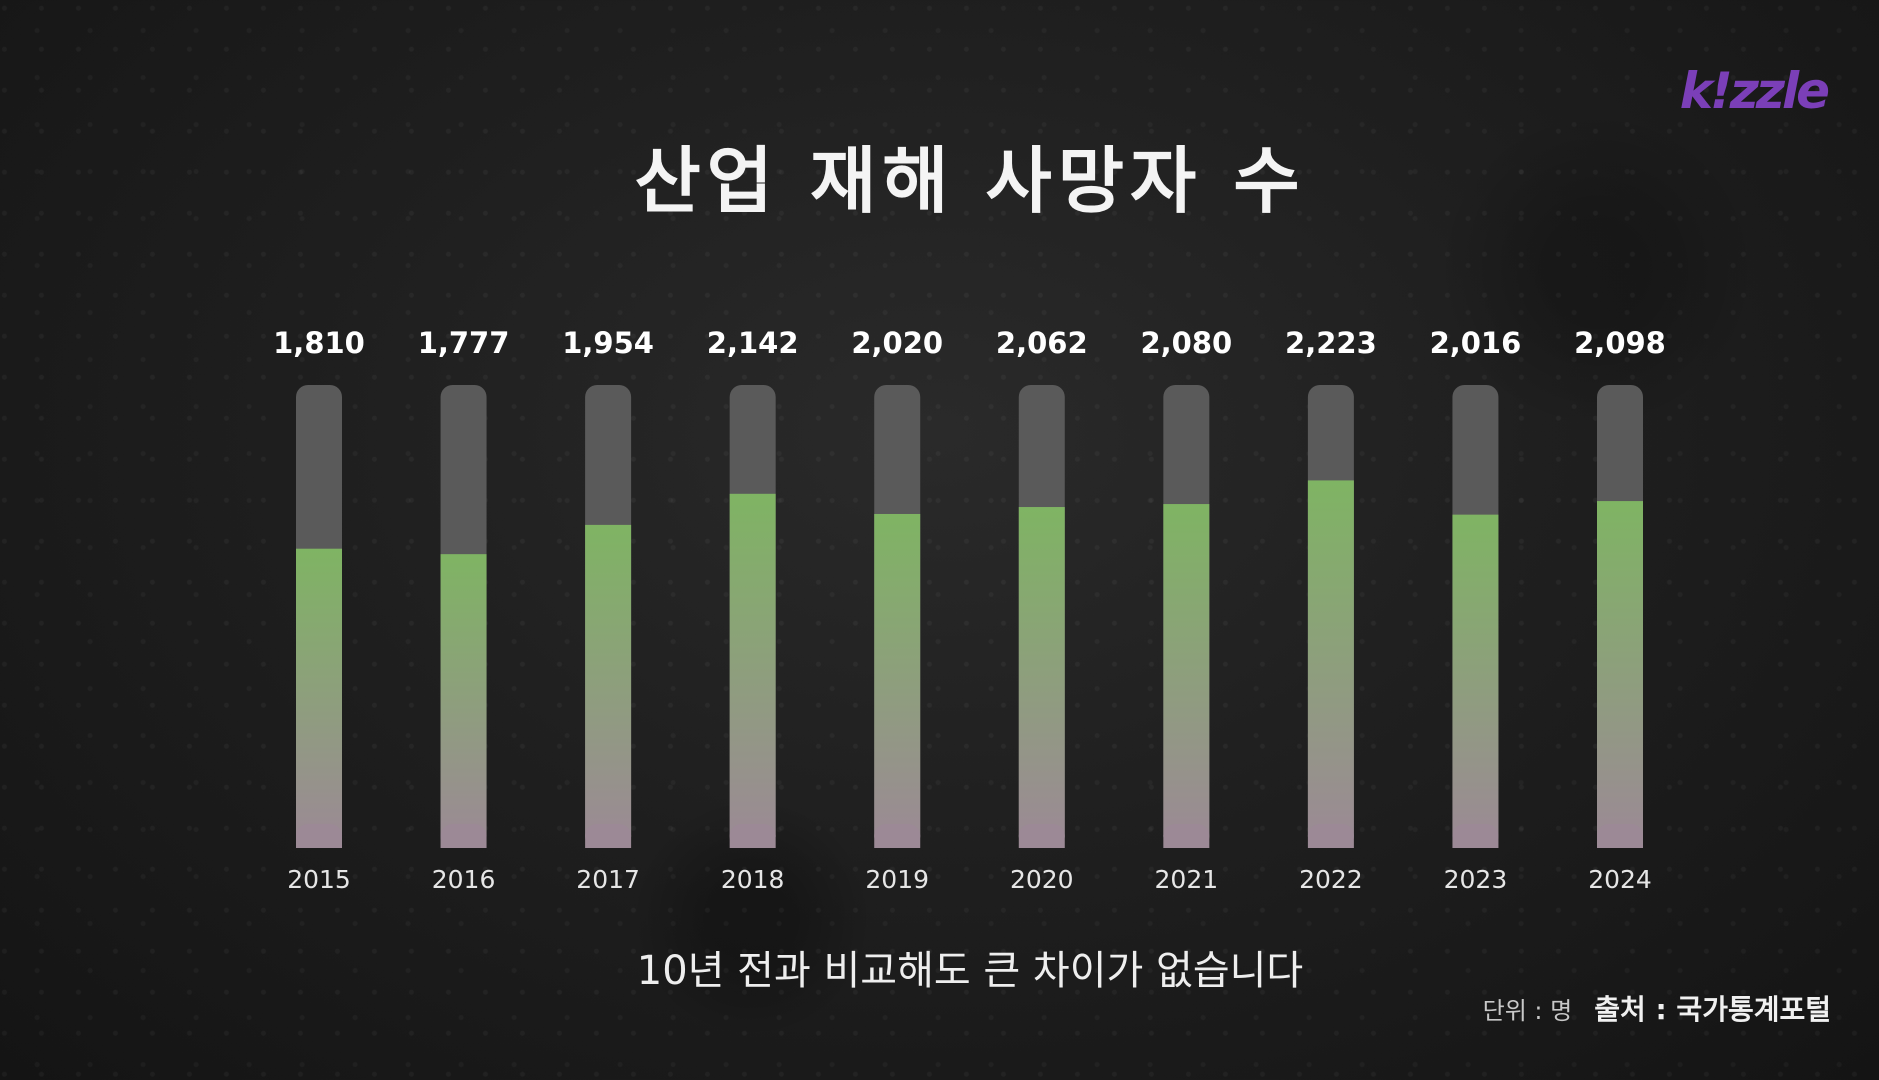 The image size is (1879, 1080). I want to click on bar-2016, so click(463, 701).